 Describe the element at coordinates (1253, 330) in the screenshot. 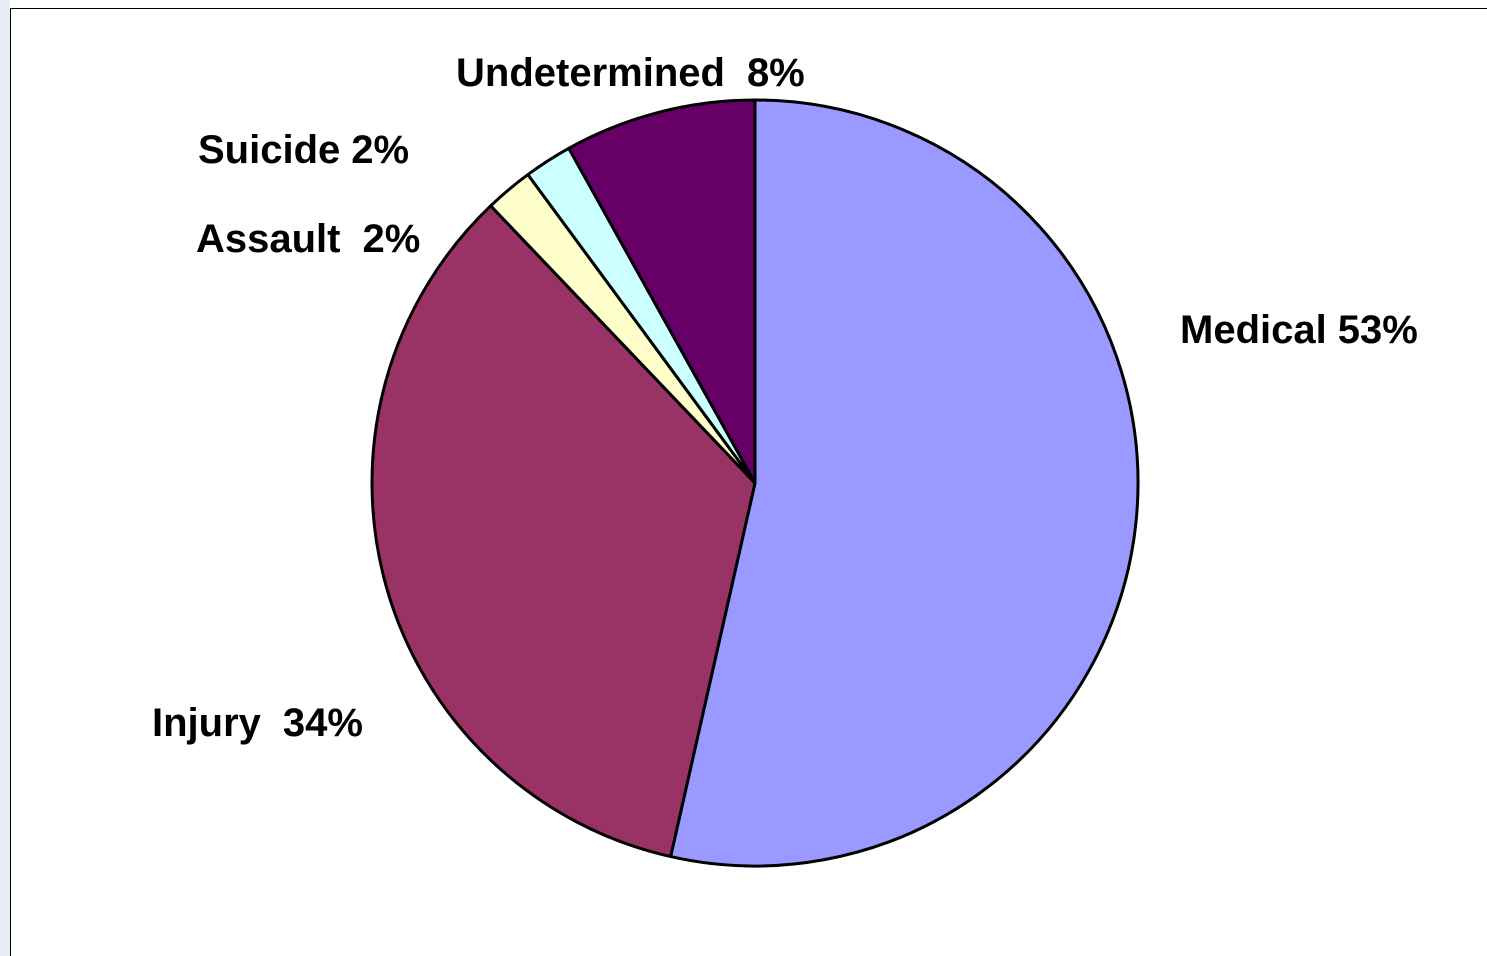

I see `category-name: Medical` at that location.